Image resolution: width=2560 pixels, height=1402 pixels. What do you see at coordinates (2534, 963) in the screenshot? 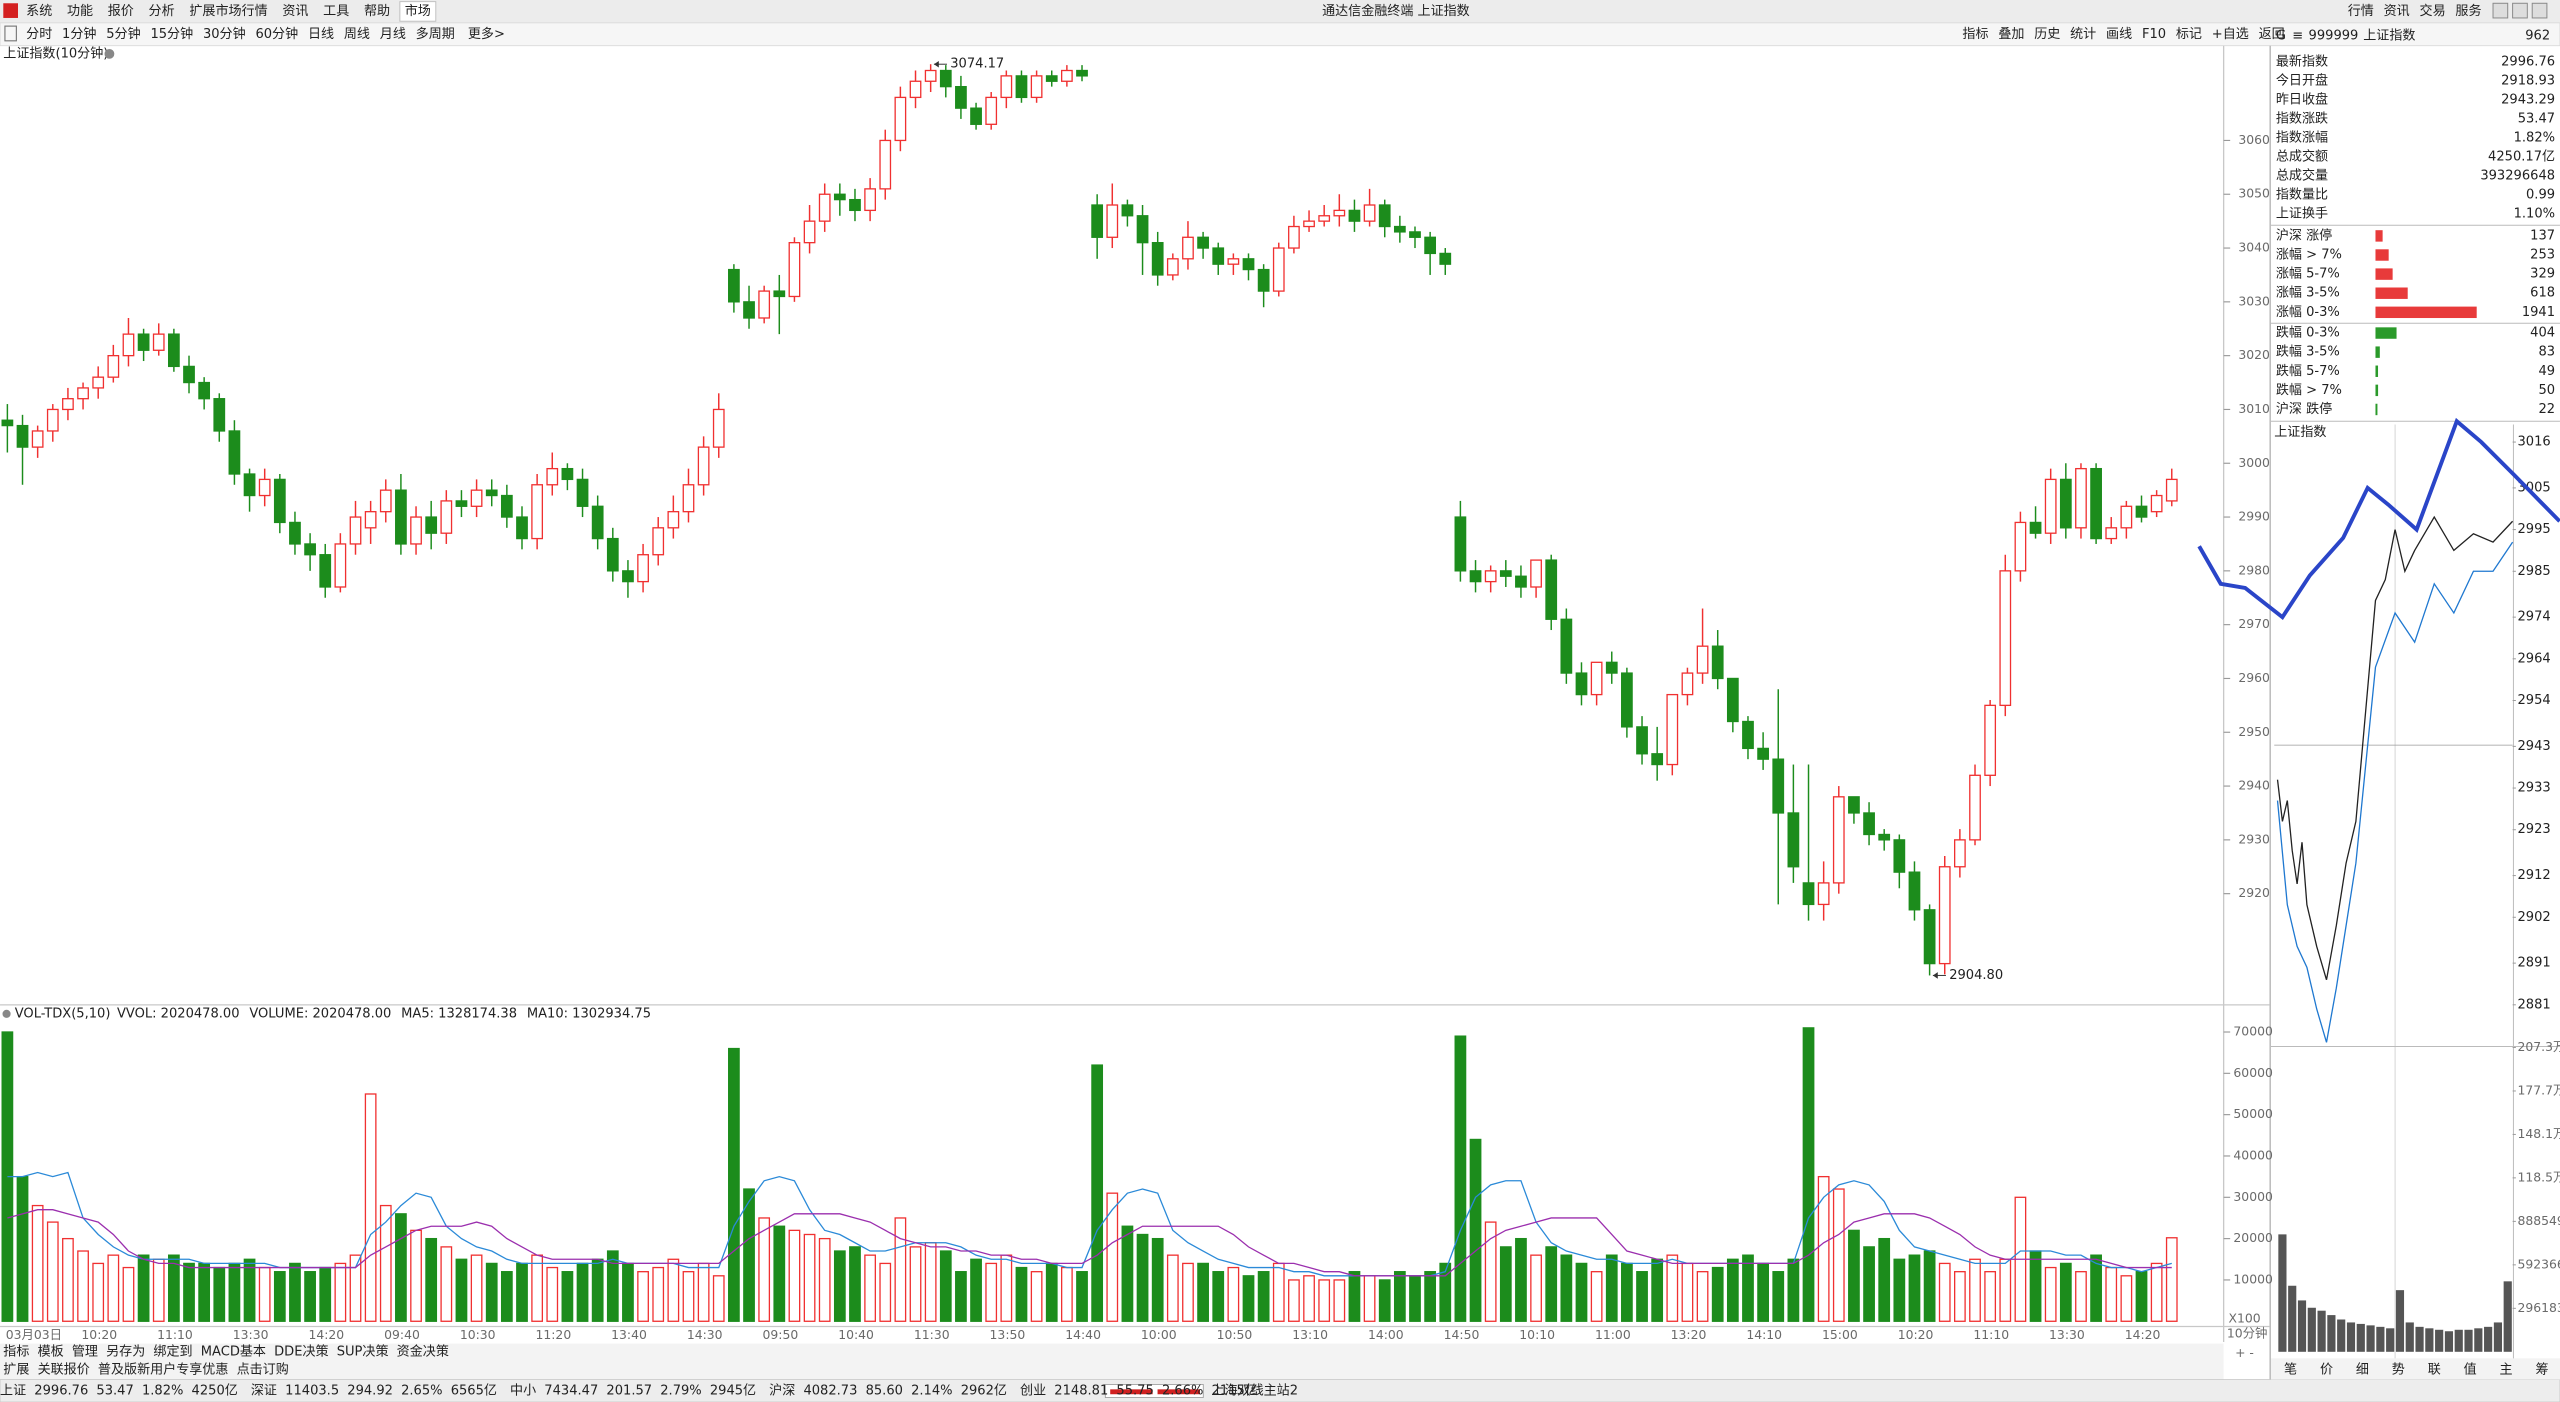
I see `y-tick-label: 2891` at bounding box center [2534, 963].